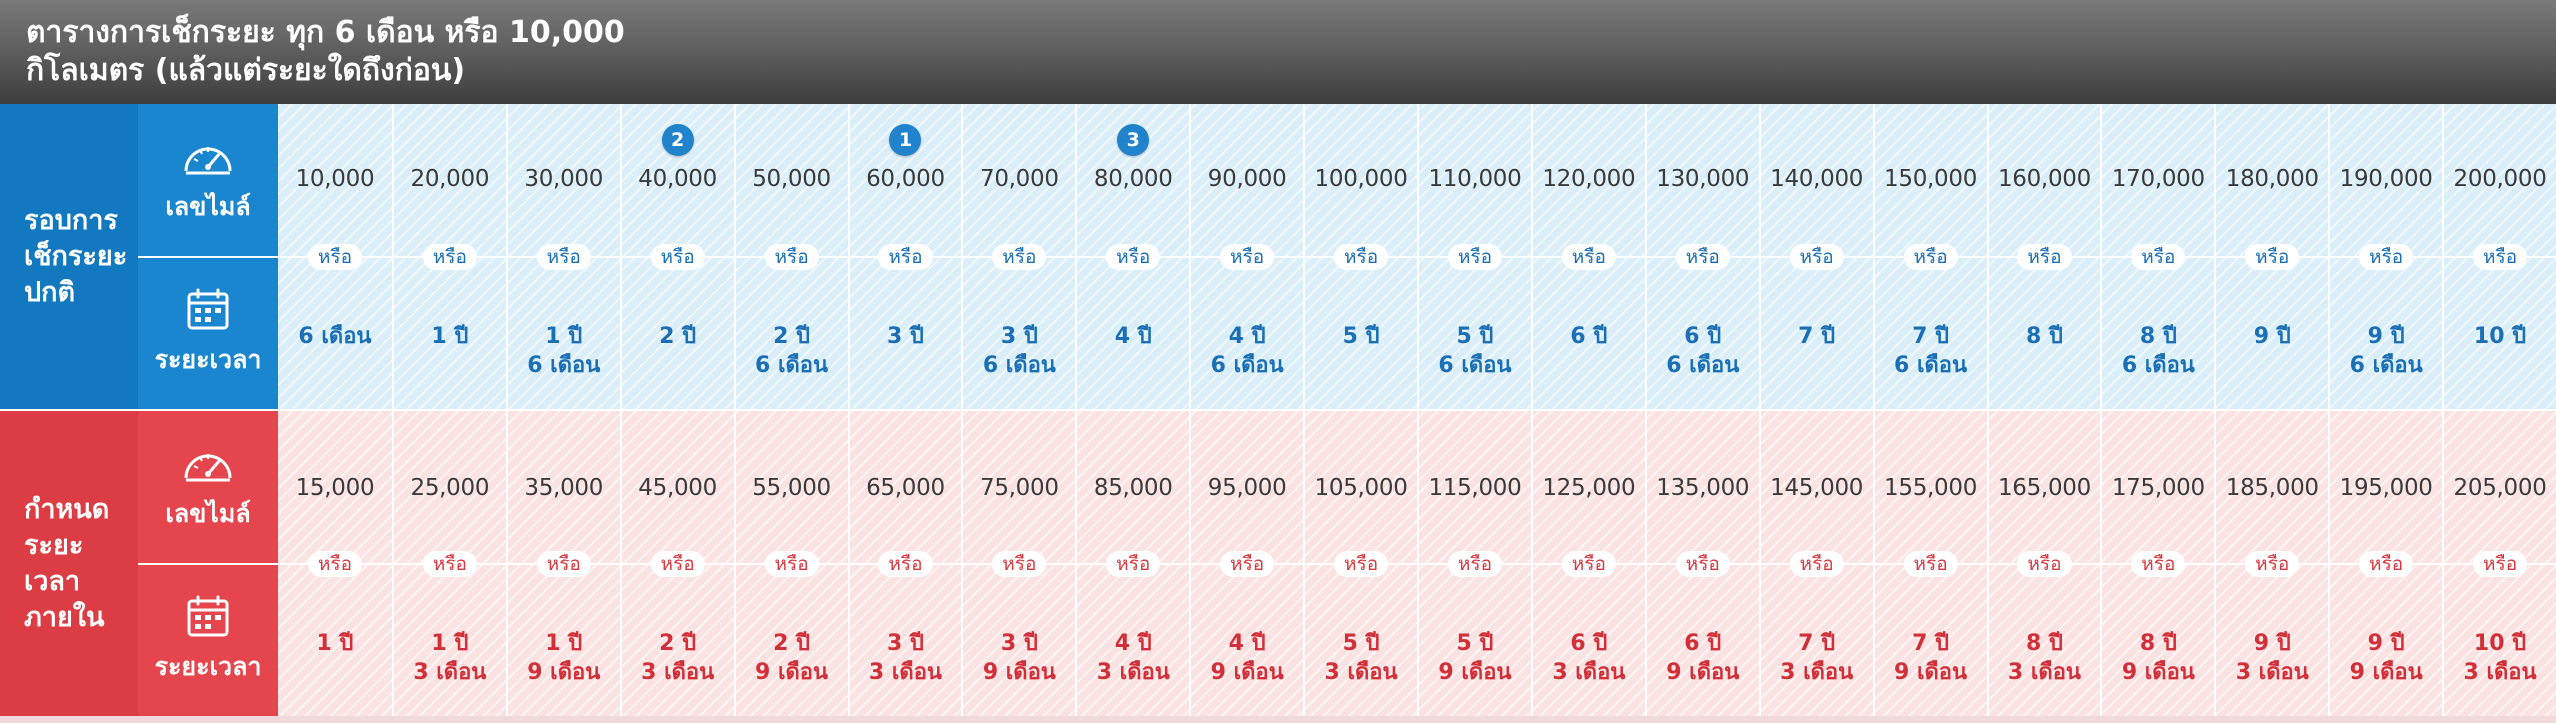 The image size is (2556, 723). I want to click on mileage-value: 20,000, so click(450, 179).